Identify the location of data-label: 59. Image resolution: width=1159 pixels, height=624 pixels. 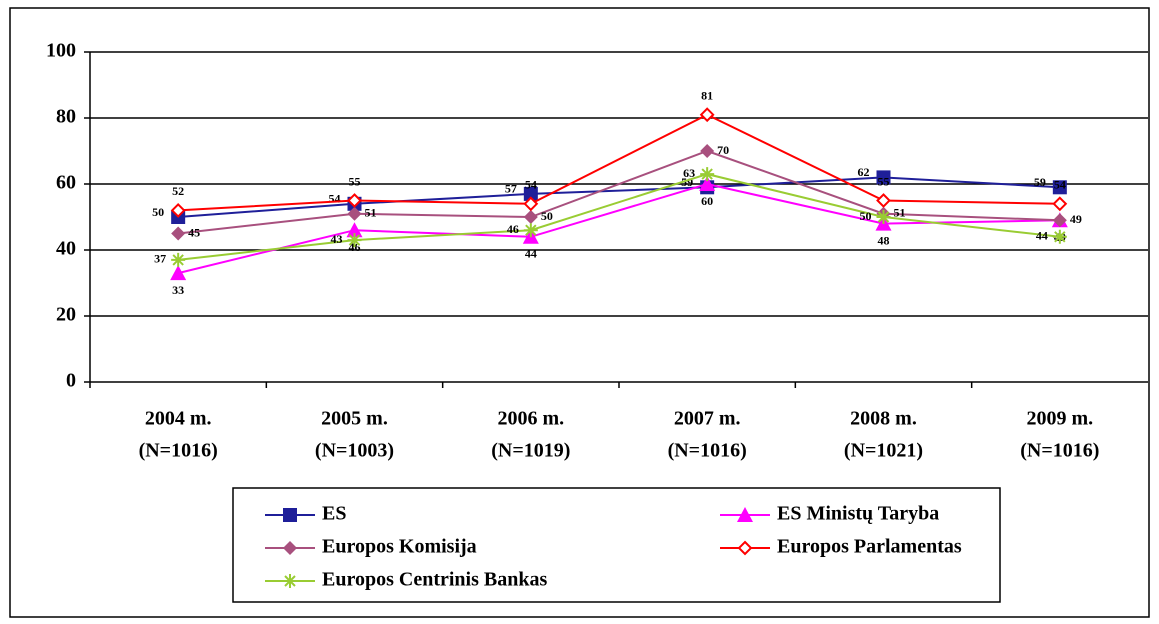
(1040, 182).